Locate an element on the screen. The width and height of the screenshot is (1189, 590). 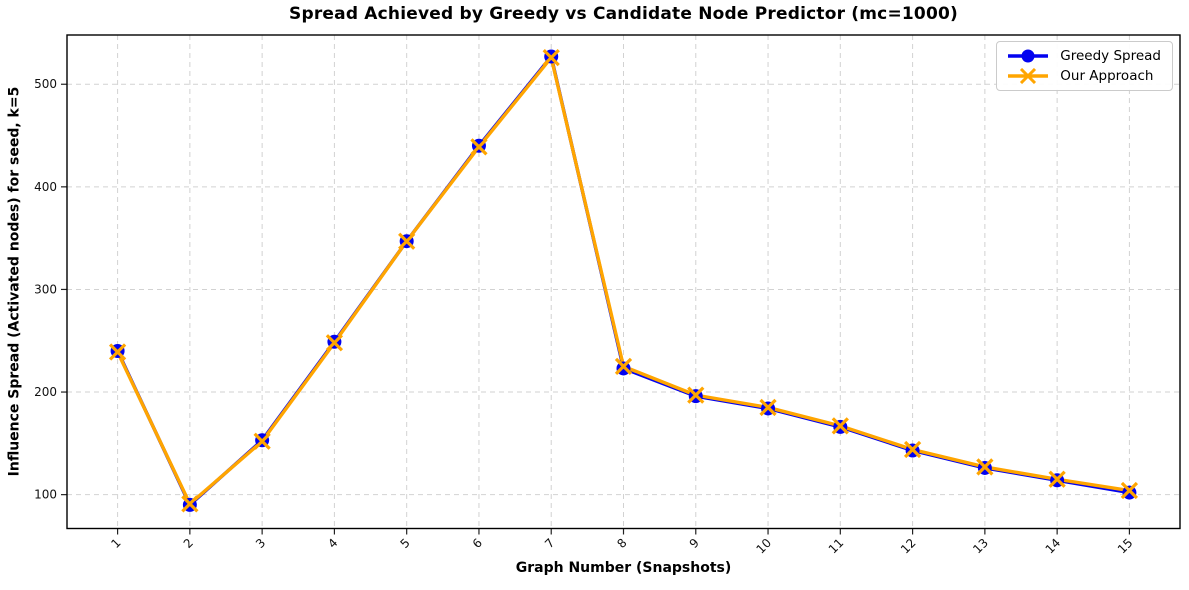
y-tick-label-200: 200 is located at coordinates (45, 392).